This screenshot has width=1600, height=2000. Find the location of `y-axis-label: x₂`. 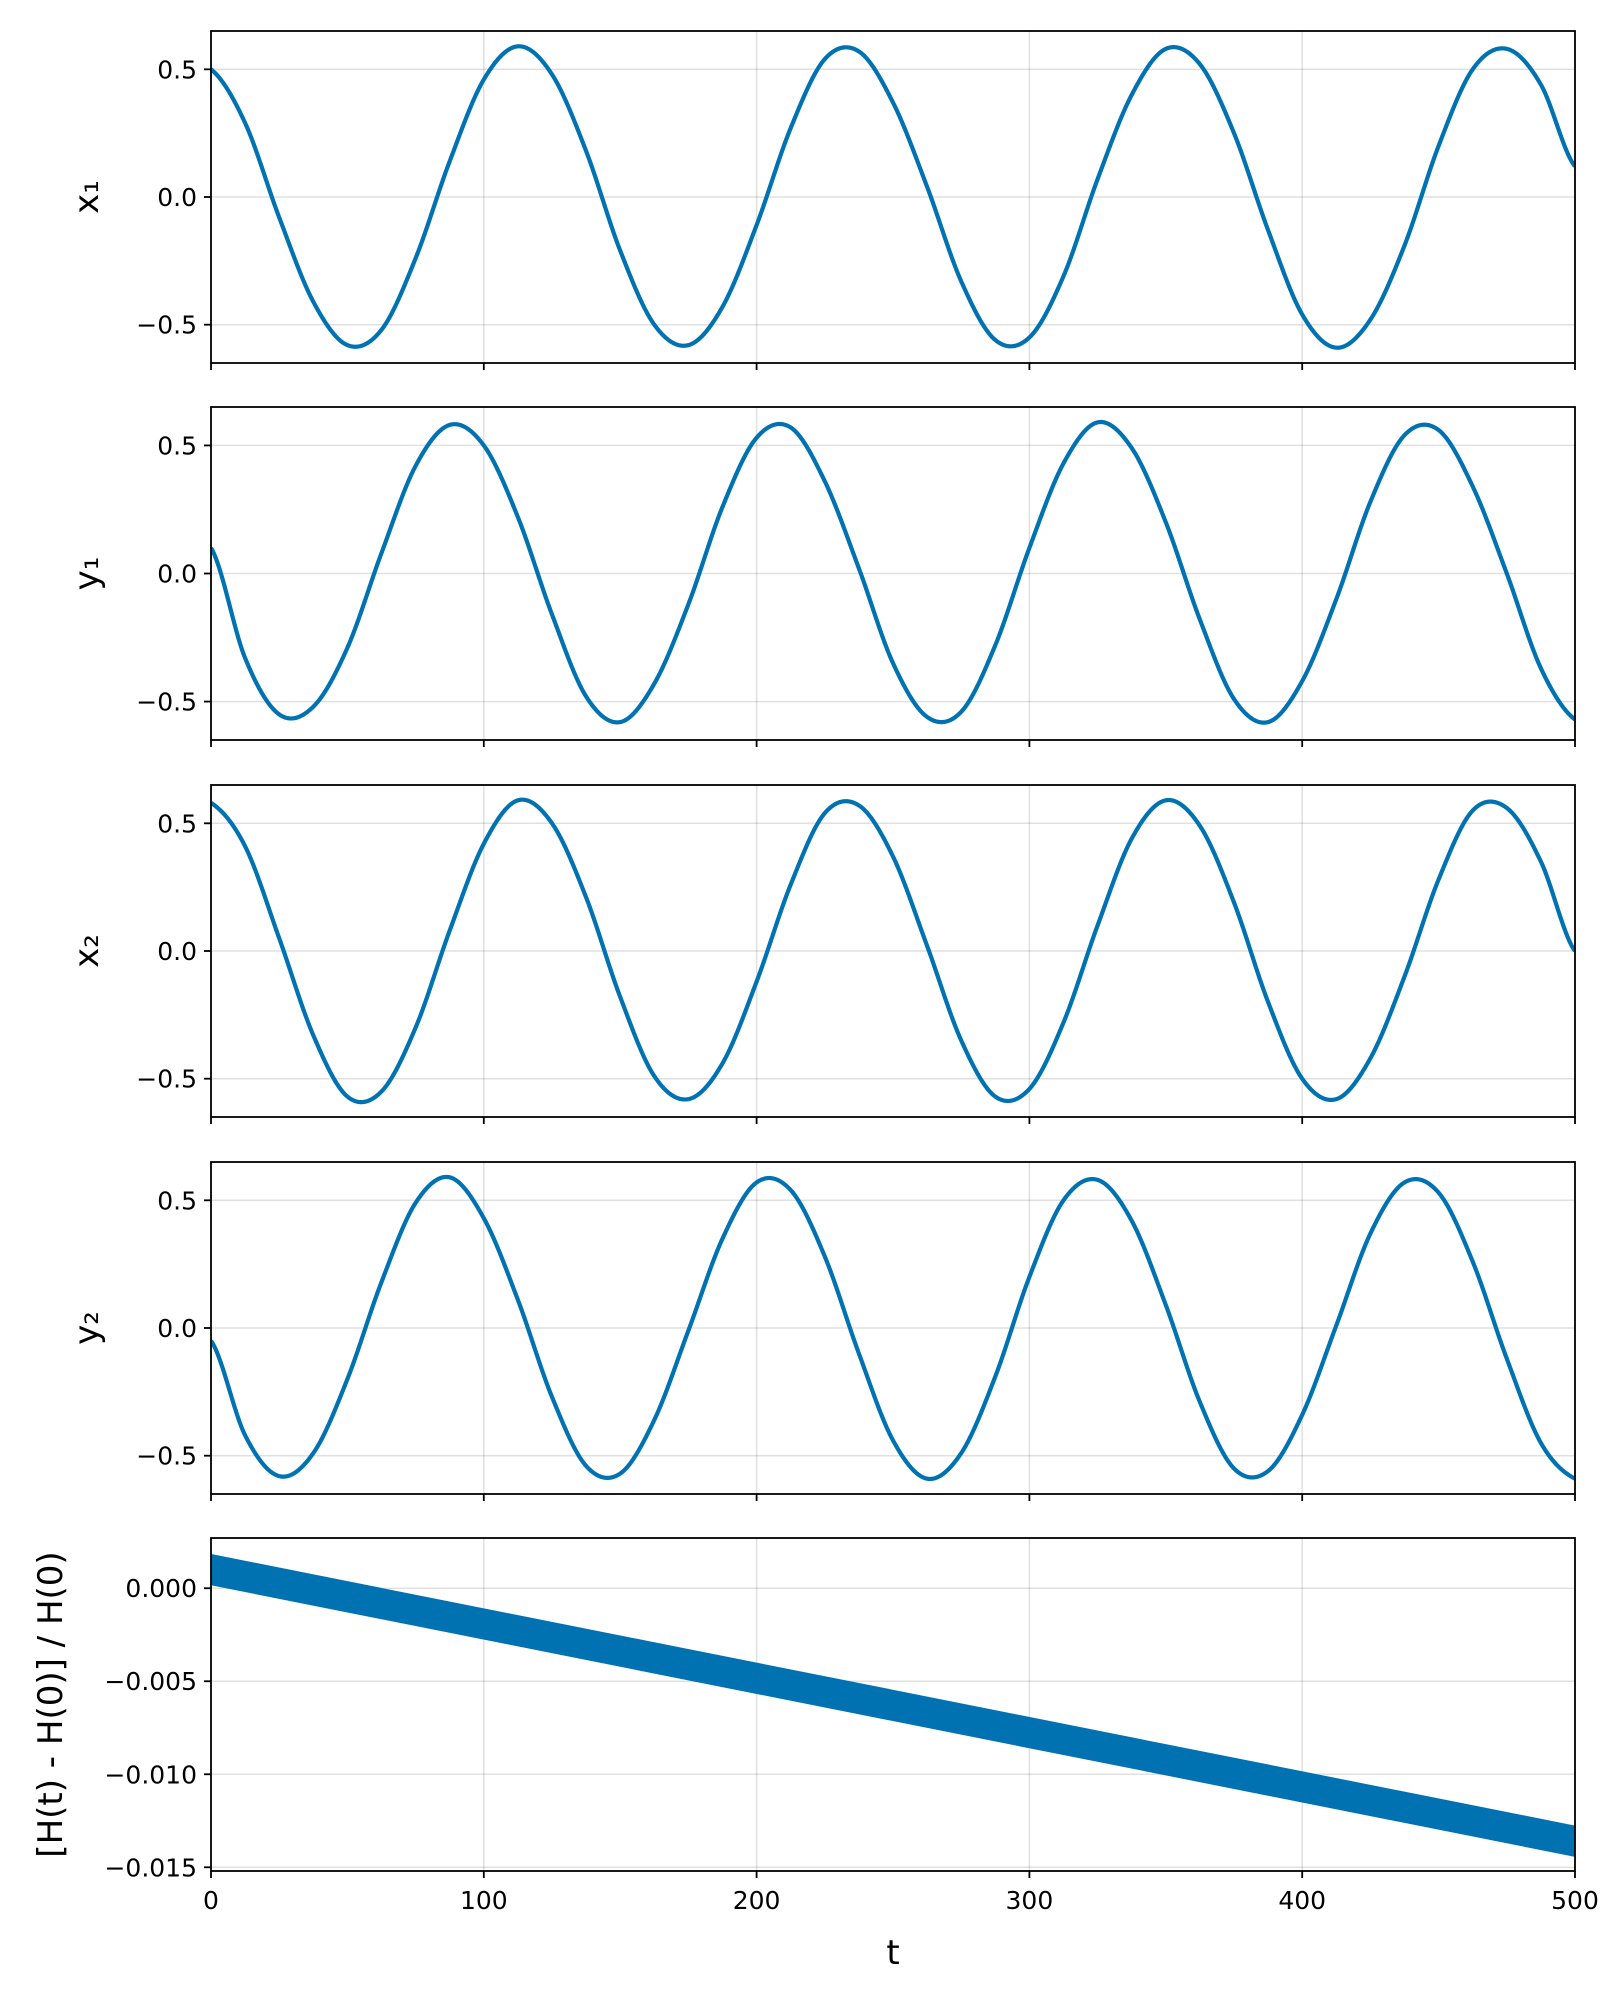

y-axis-label: x₂ is located at coordinates (87, 951).